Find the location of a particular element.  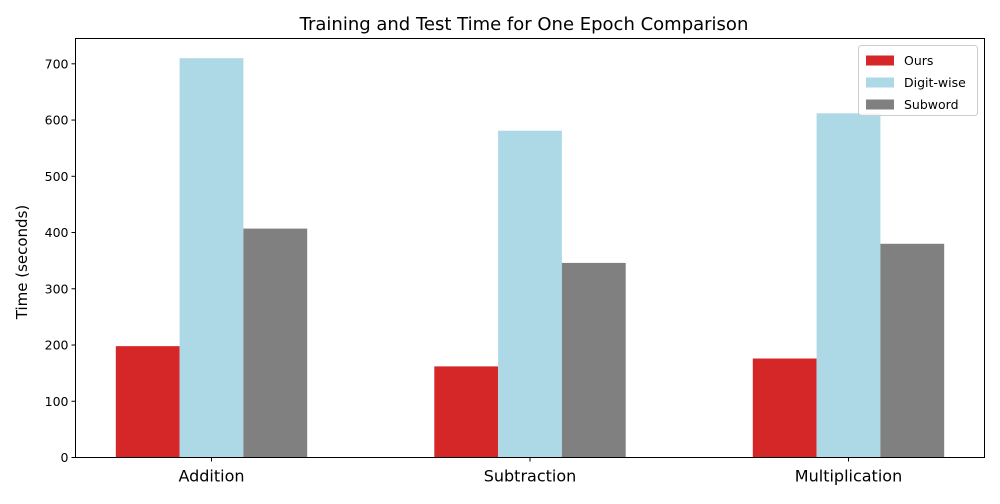

x-tick-label-multiplication: Multiplication is located at coordinates (848, 476).